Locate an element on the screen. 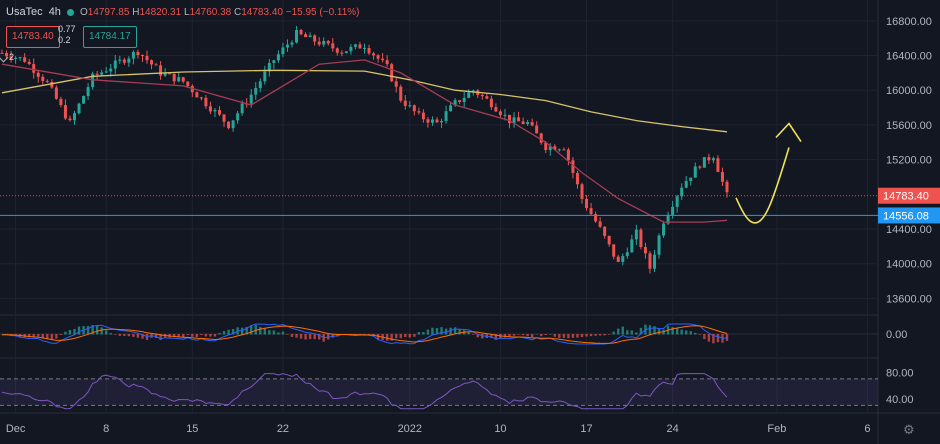 The image size is (940, 444). sell-price-button: 14783.40 is located at coordinates (33, 37).